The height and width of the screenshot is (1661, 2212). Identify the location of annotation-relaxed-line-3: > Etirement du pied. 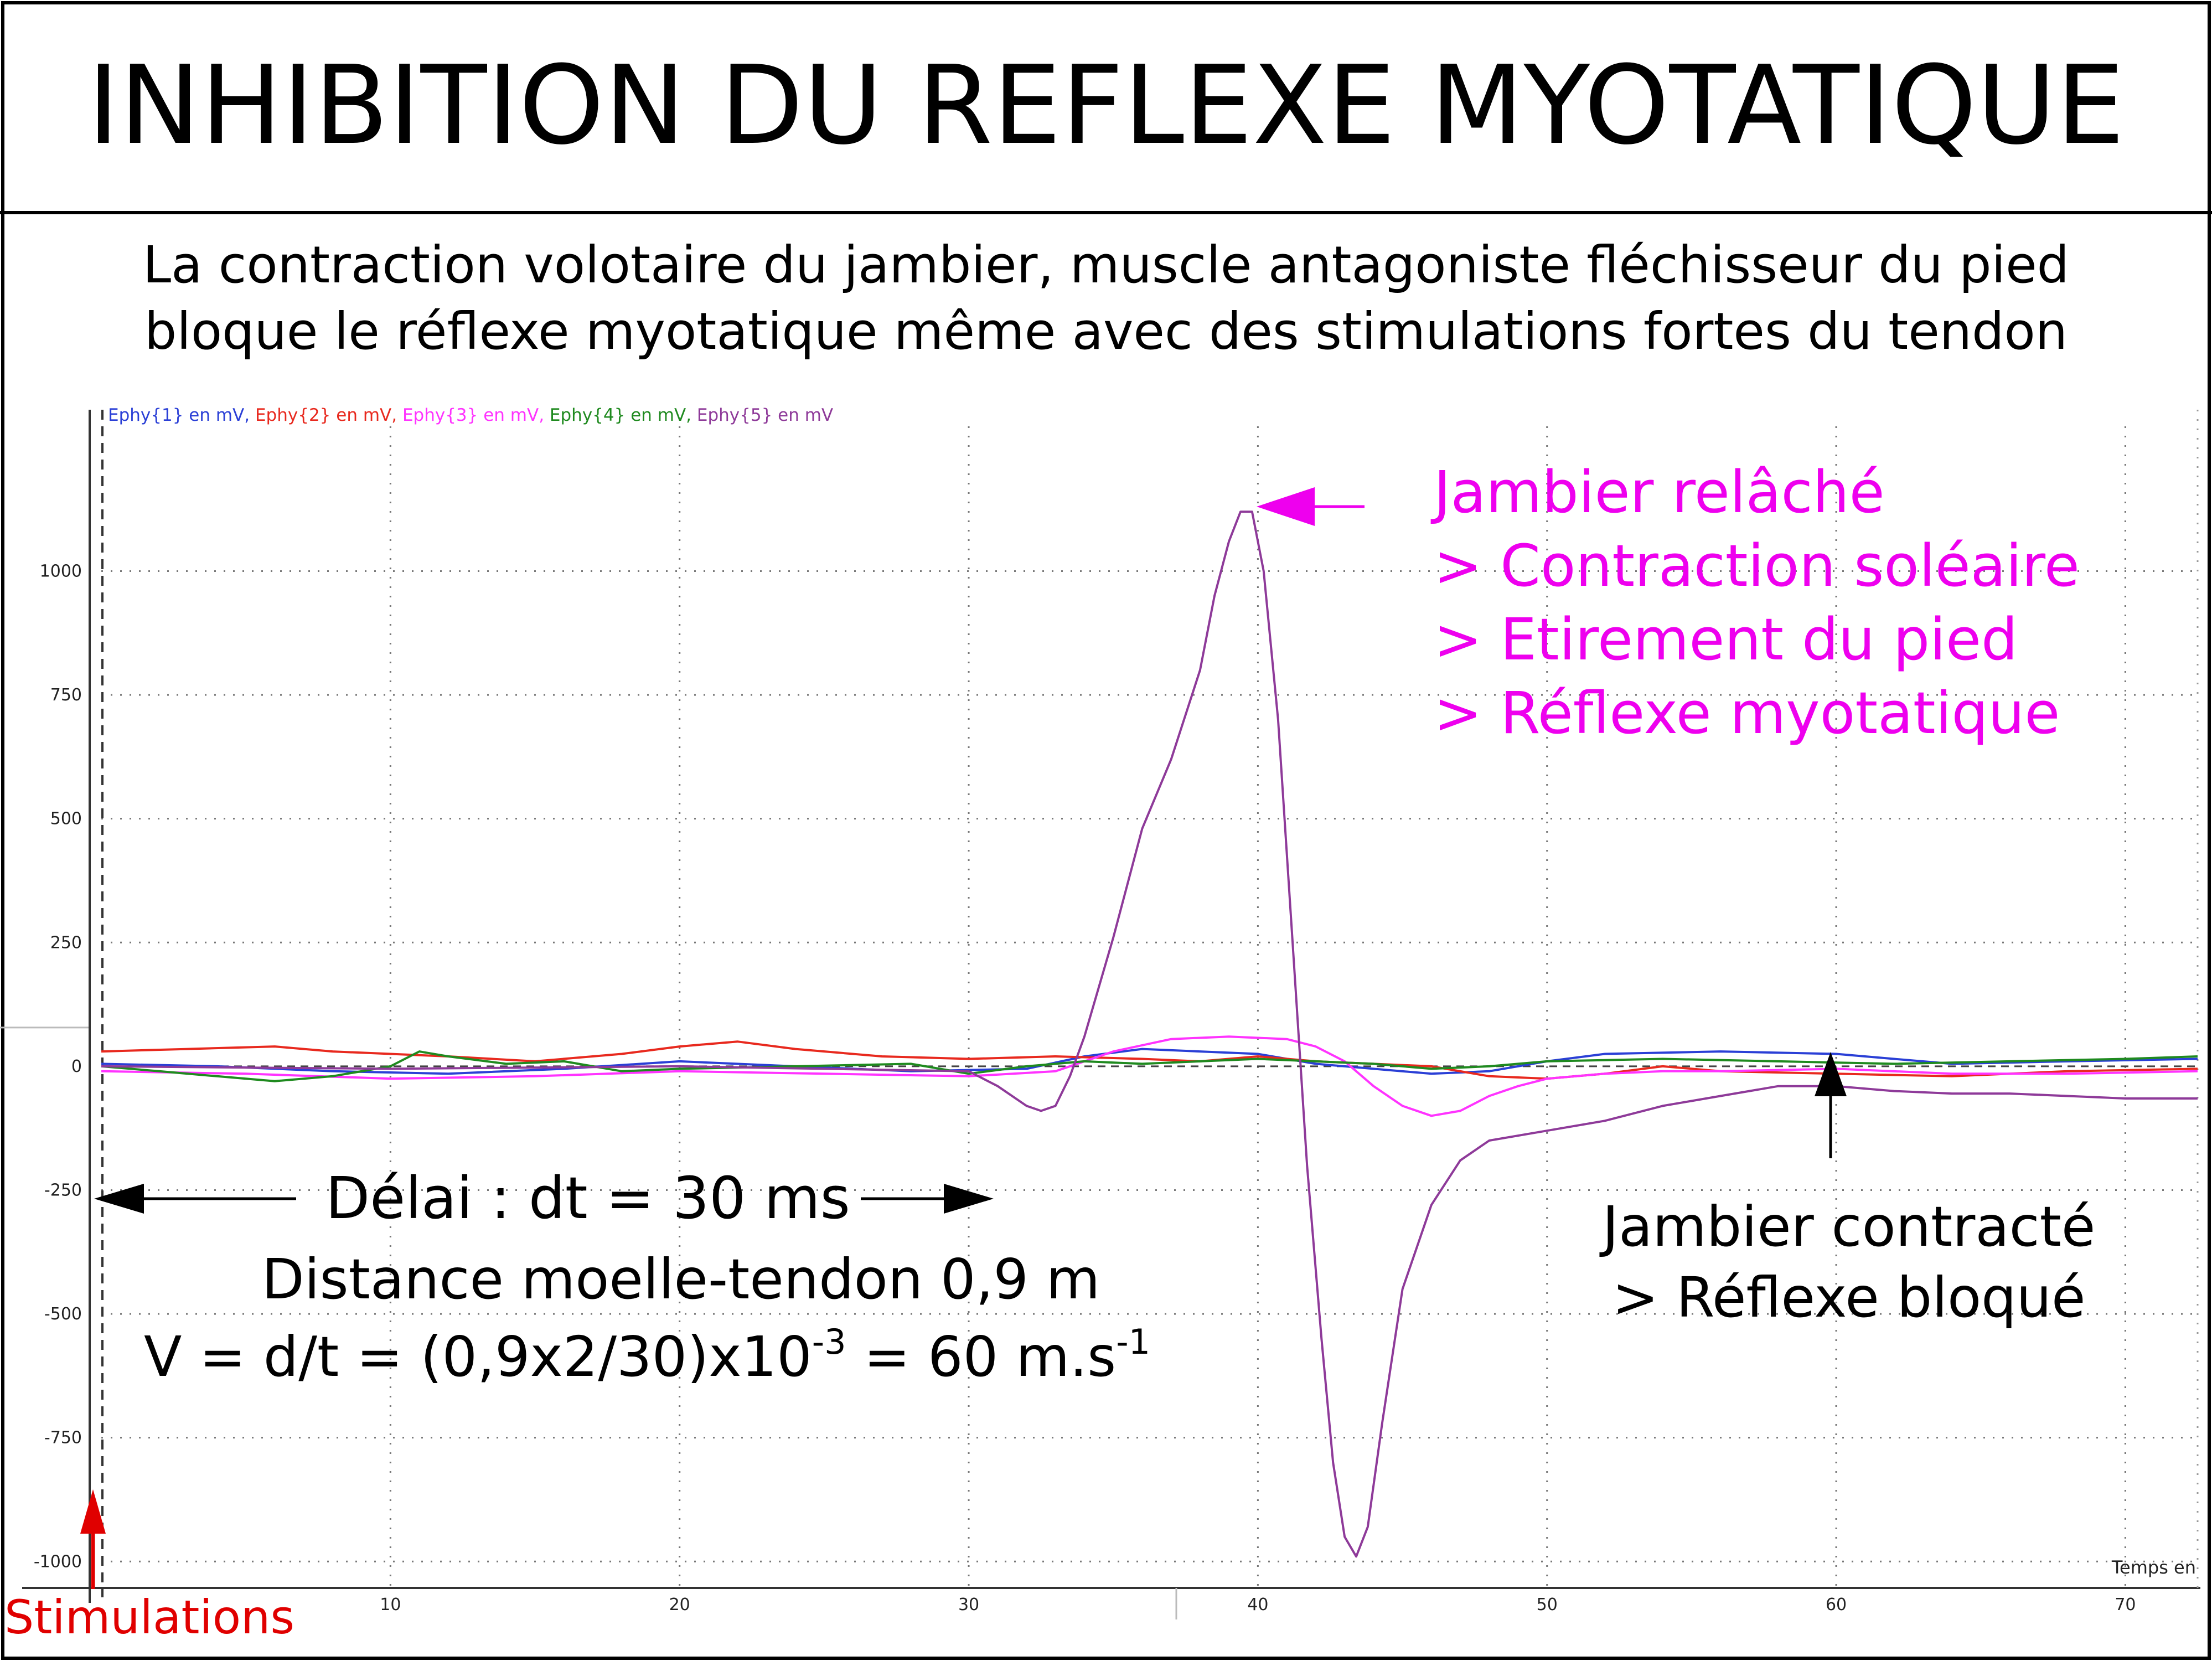
(1726, 639).